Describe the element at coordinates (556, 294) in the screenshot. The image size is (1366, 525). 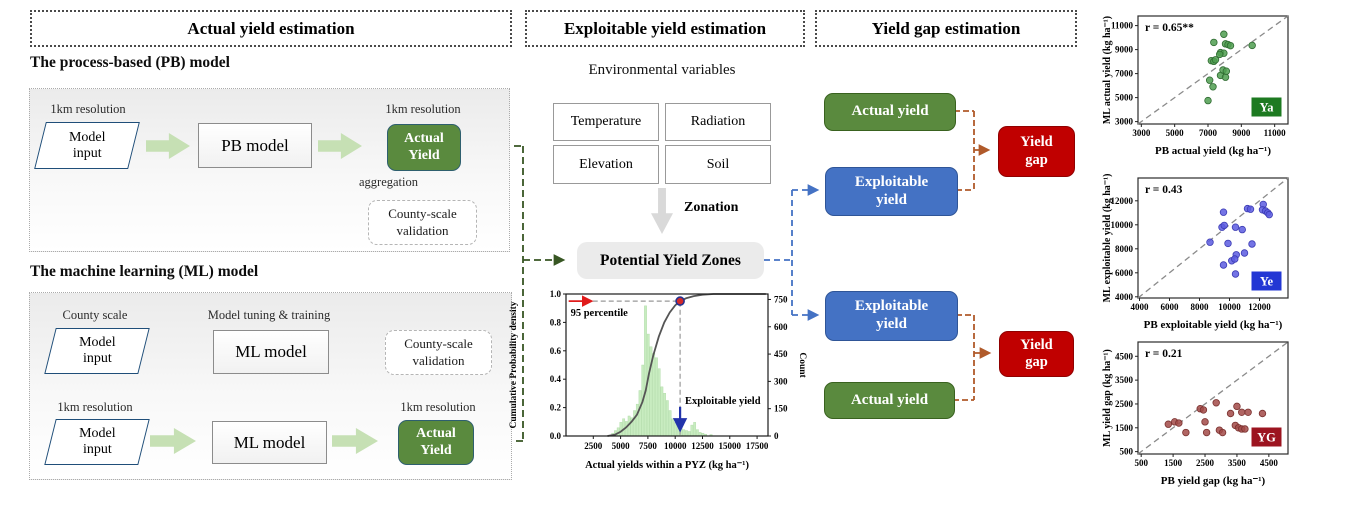
I see `svg-text: 1.0` at that location.